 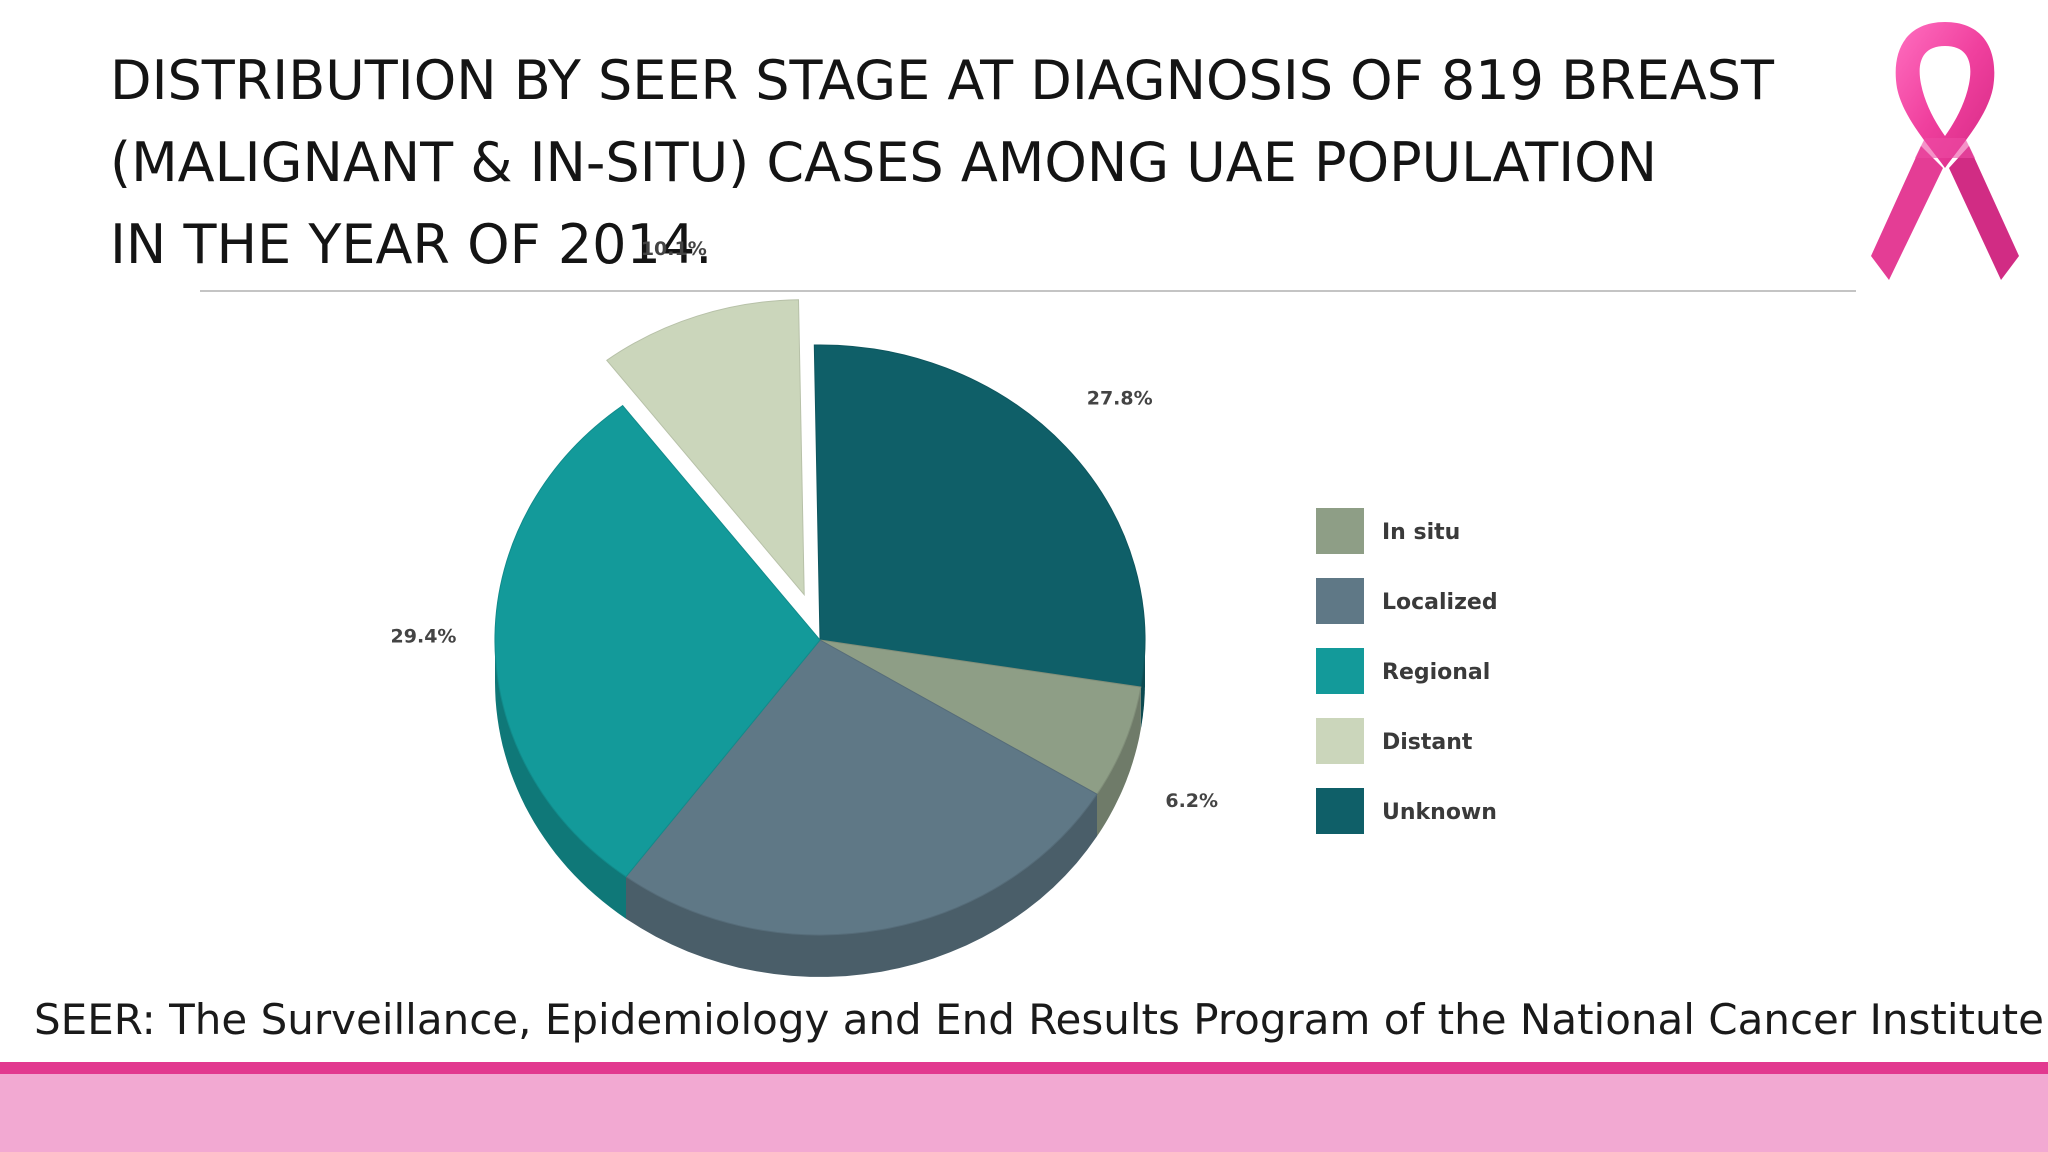 What do you see at coordinates (1440, 602) in the screenshot?
I see `legend-label-localized: Localized` at bounding box center [1440, 602].